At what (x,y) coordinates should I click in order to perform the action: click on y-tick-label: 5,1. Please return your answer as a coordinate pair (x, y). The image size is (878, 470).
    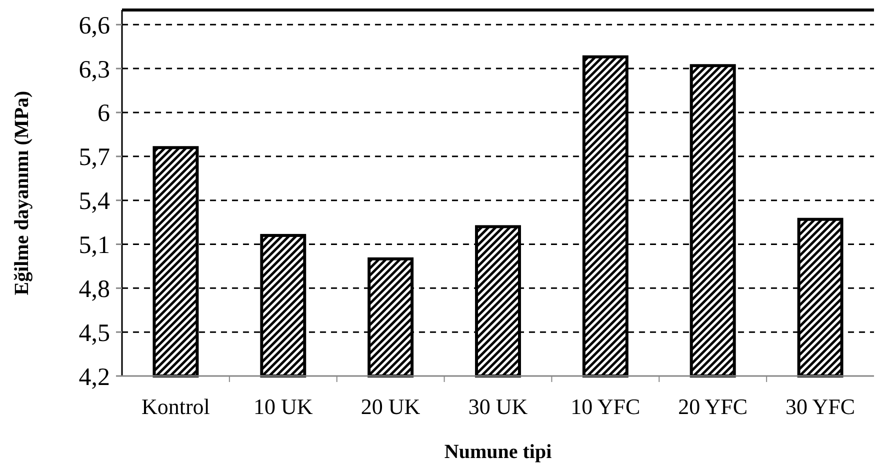
    Looking at the image, I should click on (94, 245).